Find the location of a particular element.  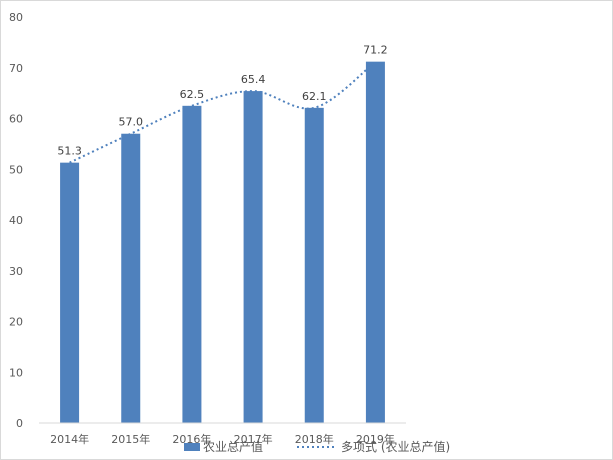

y-tick-label: 40 is located at coordinates (16, 220).